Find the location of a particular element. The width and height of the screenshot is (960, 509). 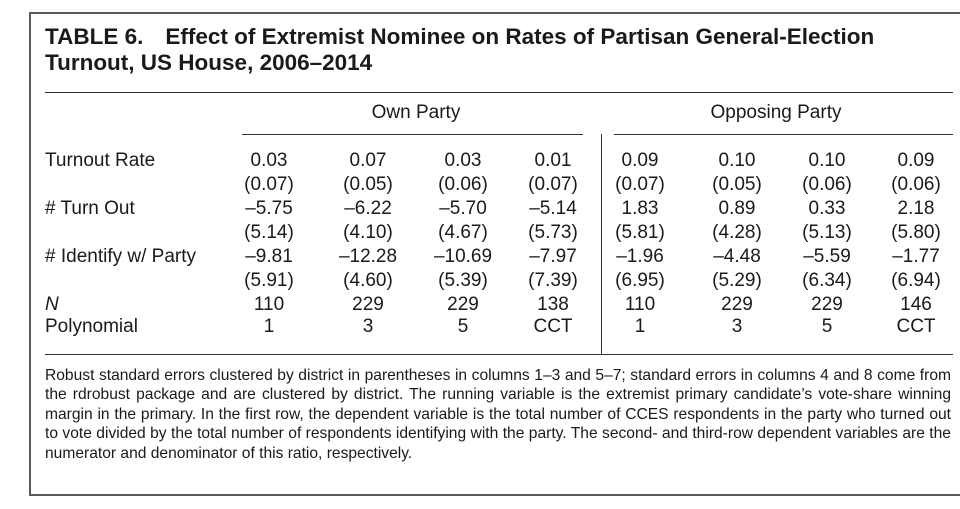

cell-value: –6.22 is located at coordinates (368, 208).